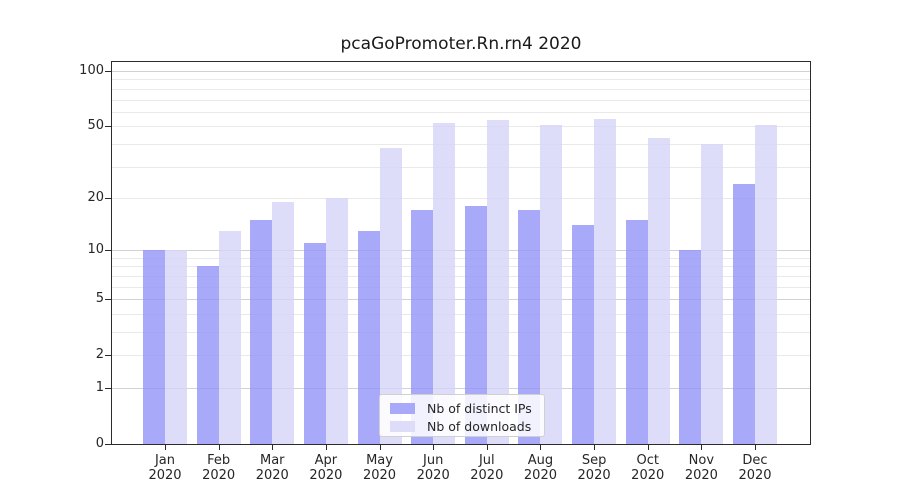 The image size is (900, 500). What do you see at coordinates (99, 387) in the screenshot?
I see `y-tick-label: 1` at bounding box center [99, 387].